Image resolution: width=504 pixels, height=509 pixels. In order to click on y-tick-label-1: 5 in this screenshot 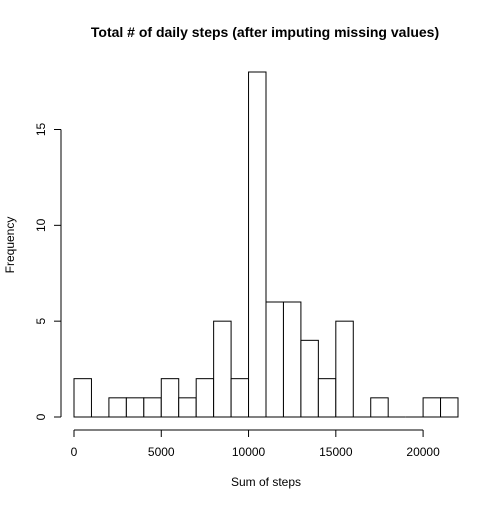, I will do `click(41, 321)`.